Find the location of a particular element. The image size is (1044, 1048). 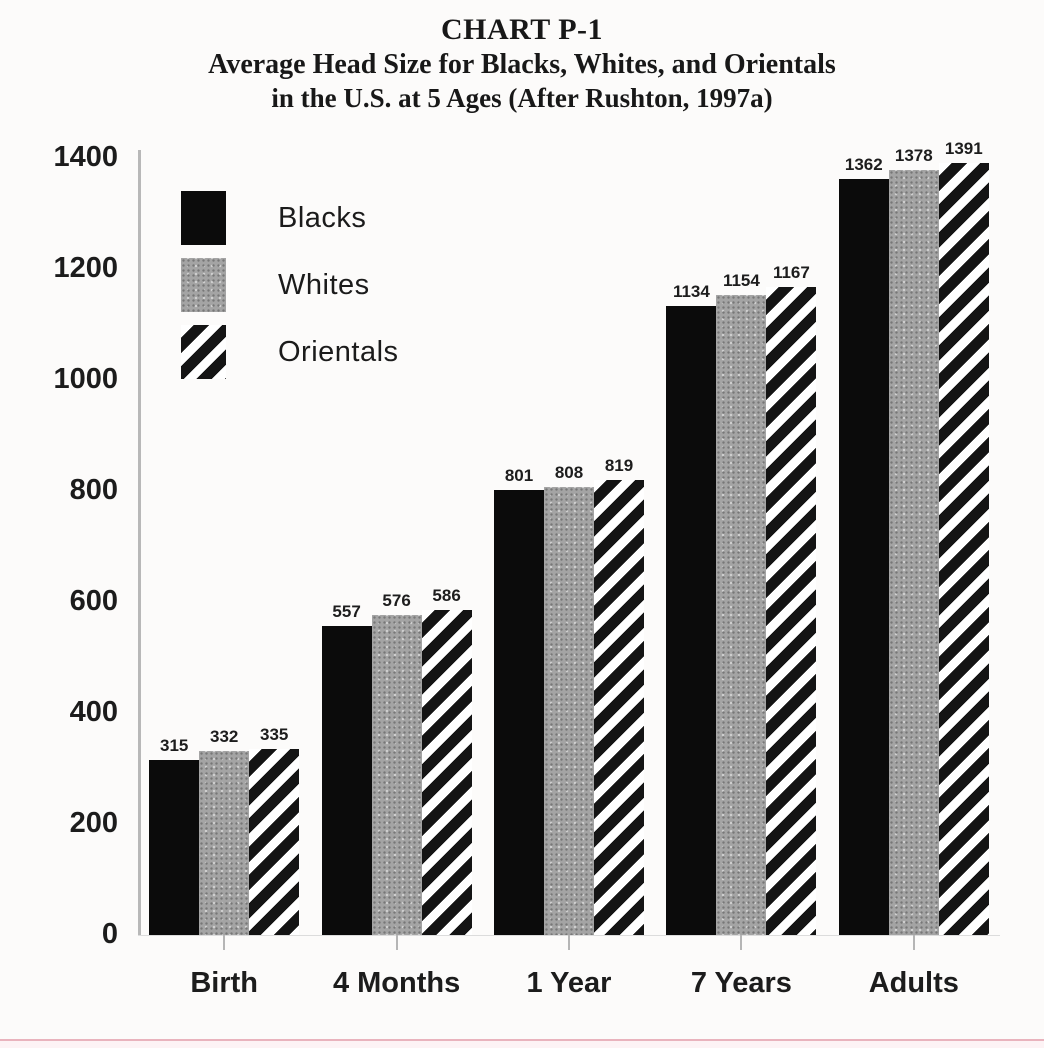

bar-value-label: 1167 is located at coordinates (791, 273).